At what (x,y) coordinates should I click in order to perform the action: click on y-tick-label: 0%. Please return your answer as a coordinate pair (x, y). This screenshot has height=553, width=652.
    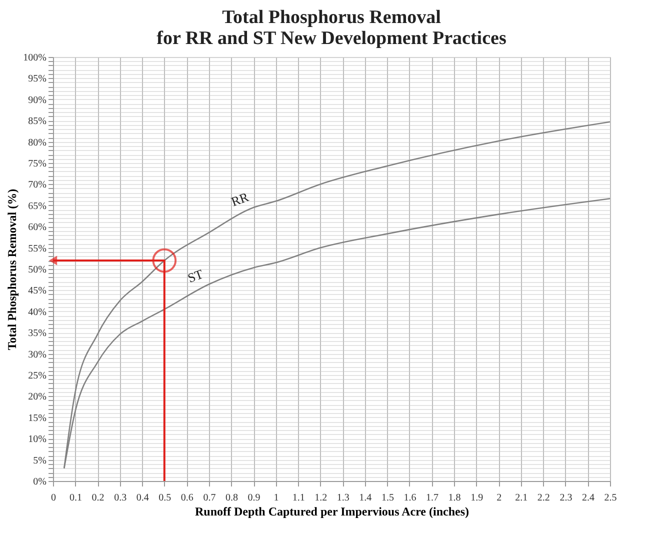
    Looking at the image, I should click on (39, 482).